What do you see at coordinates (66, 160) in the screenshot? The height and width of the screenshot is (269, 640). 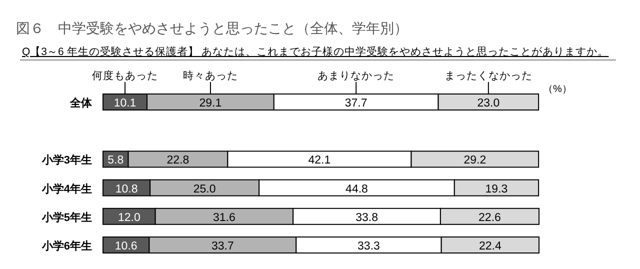 I see `y-tick-label: 小学3年生` at bounding box center [66, 160].